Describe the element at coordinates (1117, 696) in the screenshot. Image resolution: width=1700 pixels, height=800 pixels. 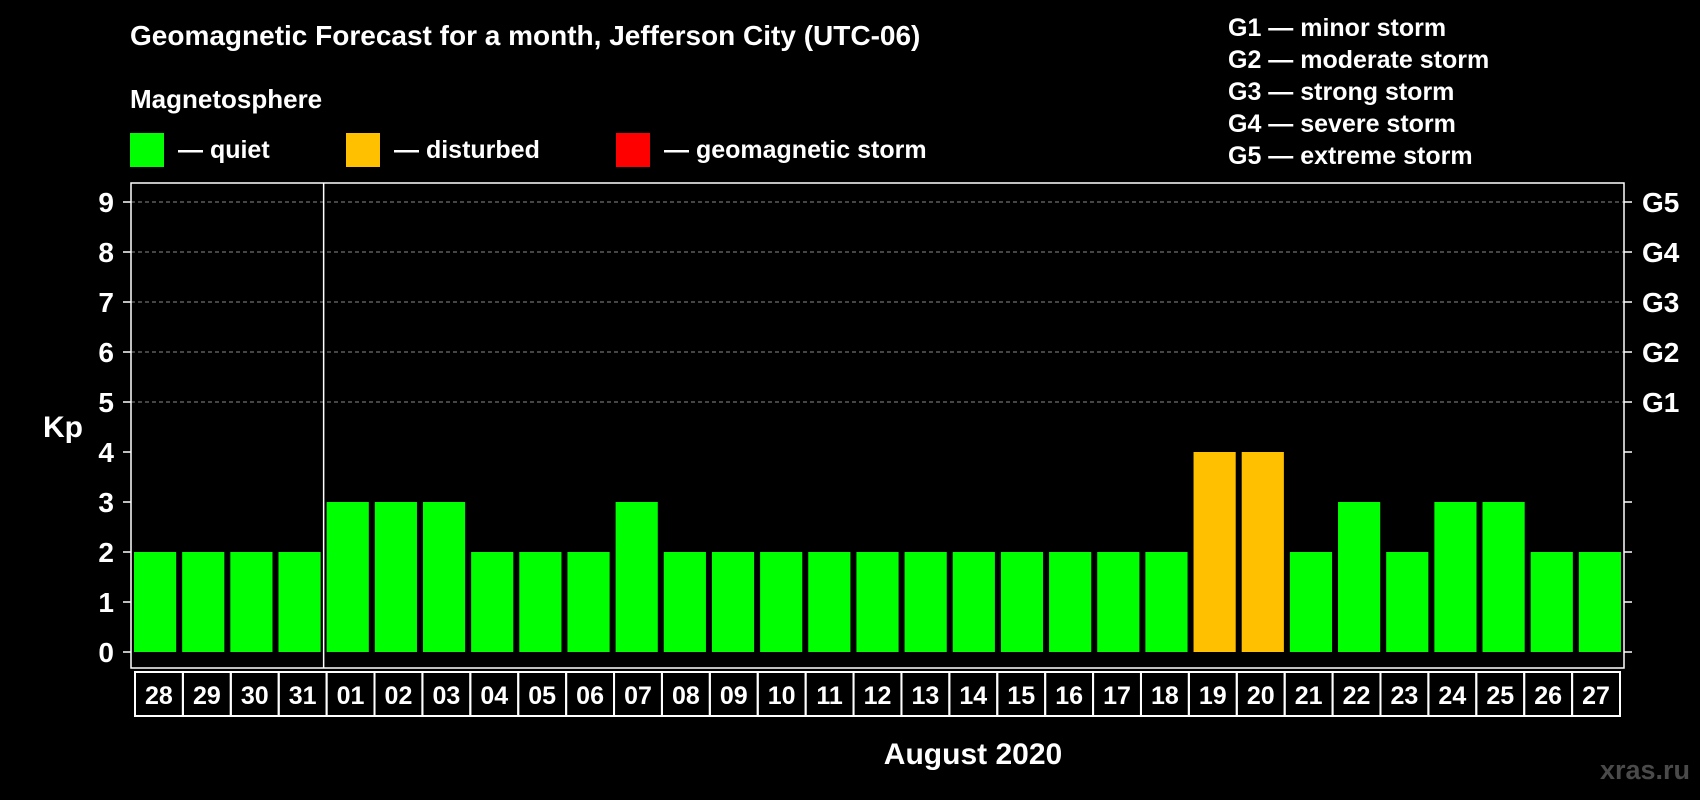
I see `date-label: 17` at that location.